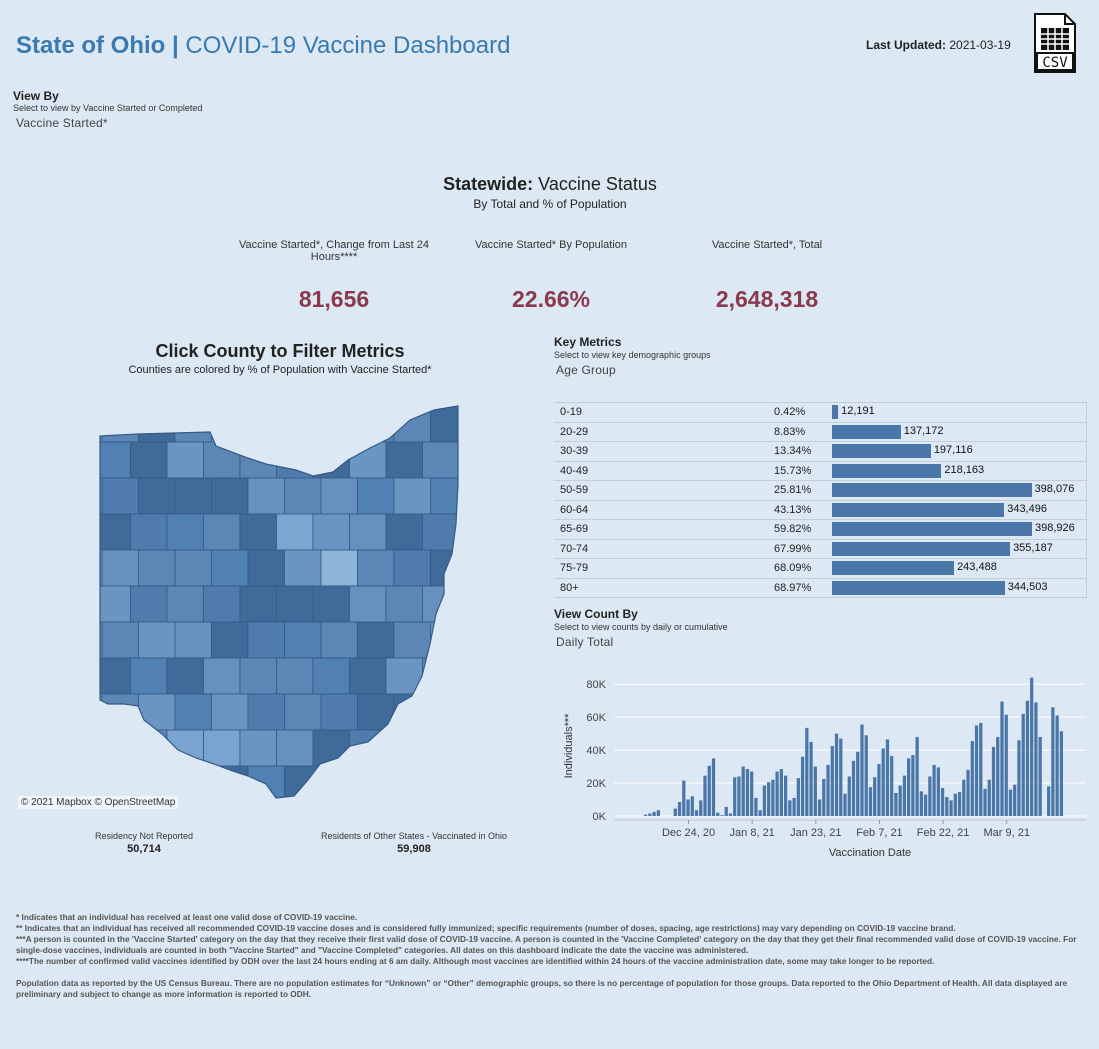  Describe the element at coordinates (820, 451) in the screenshot. I see `age-group-row: 30-39 13.34% 197,116` at that location.